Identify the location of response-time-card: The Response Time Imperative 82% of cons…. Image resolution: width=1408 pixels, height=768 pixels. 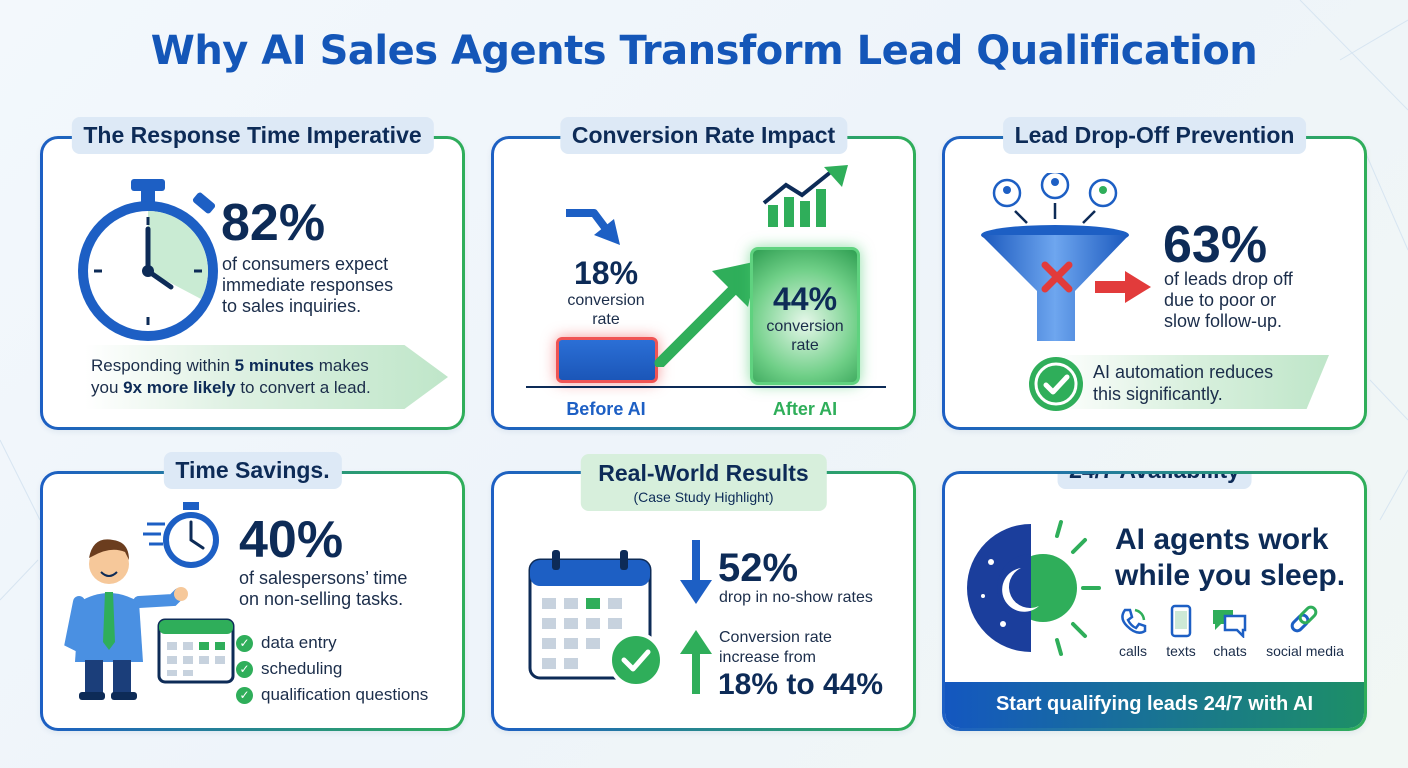
(252, 273).